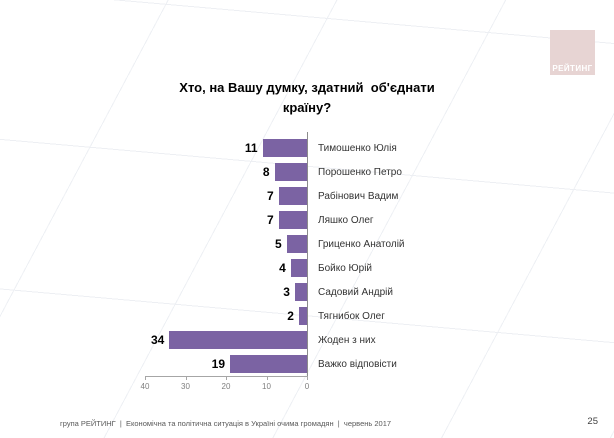 This screenshot has width=614, height=438. I want to click on chart-row: 19 Важко відповісти, so click(275, 364).